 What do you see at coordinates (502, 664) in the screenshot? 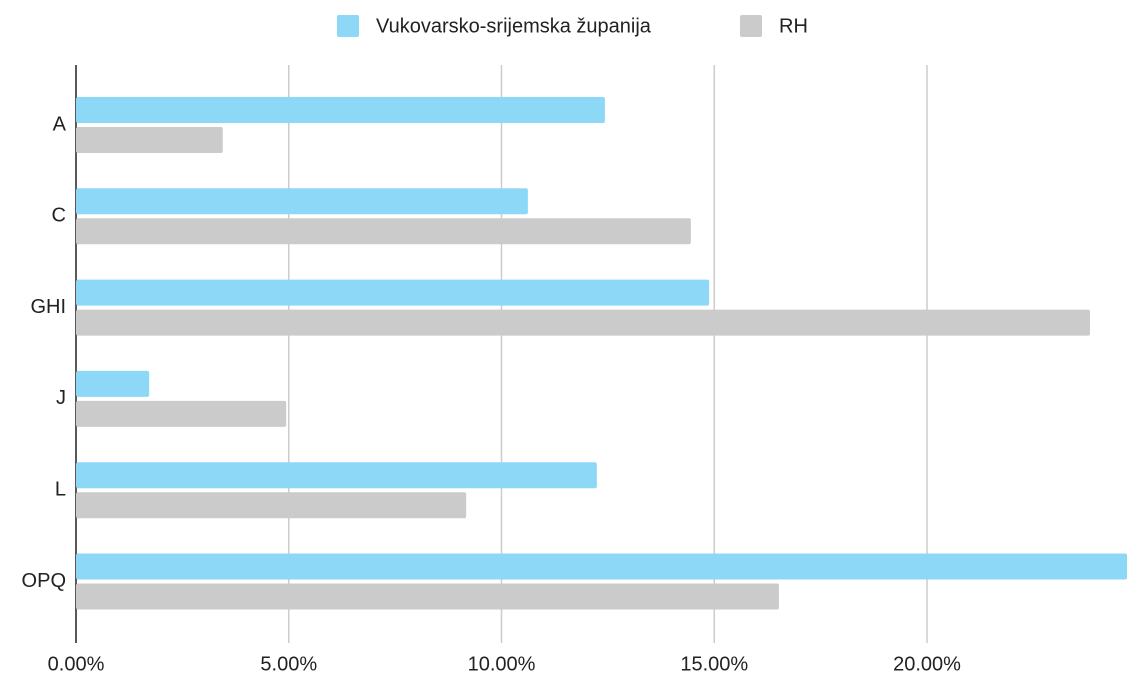
I see `x-tick-label: 10.00%` at bounding box center [502, 664].